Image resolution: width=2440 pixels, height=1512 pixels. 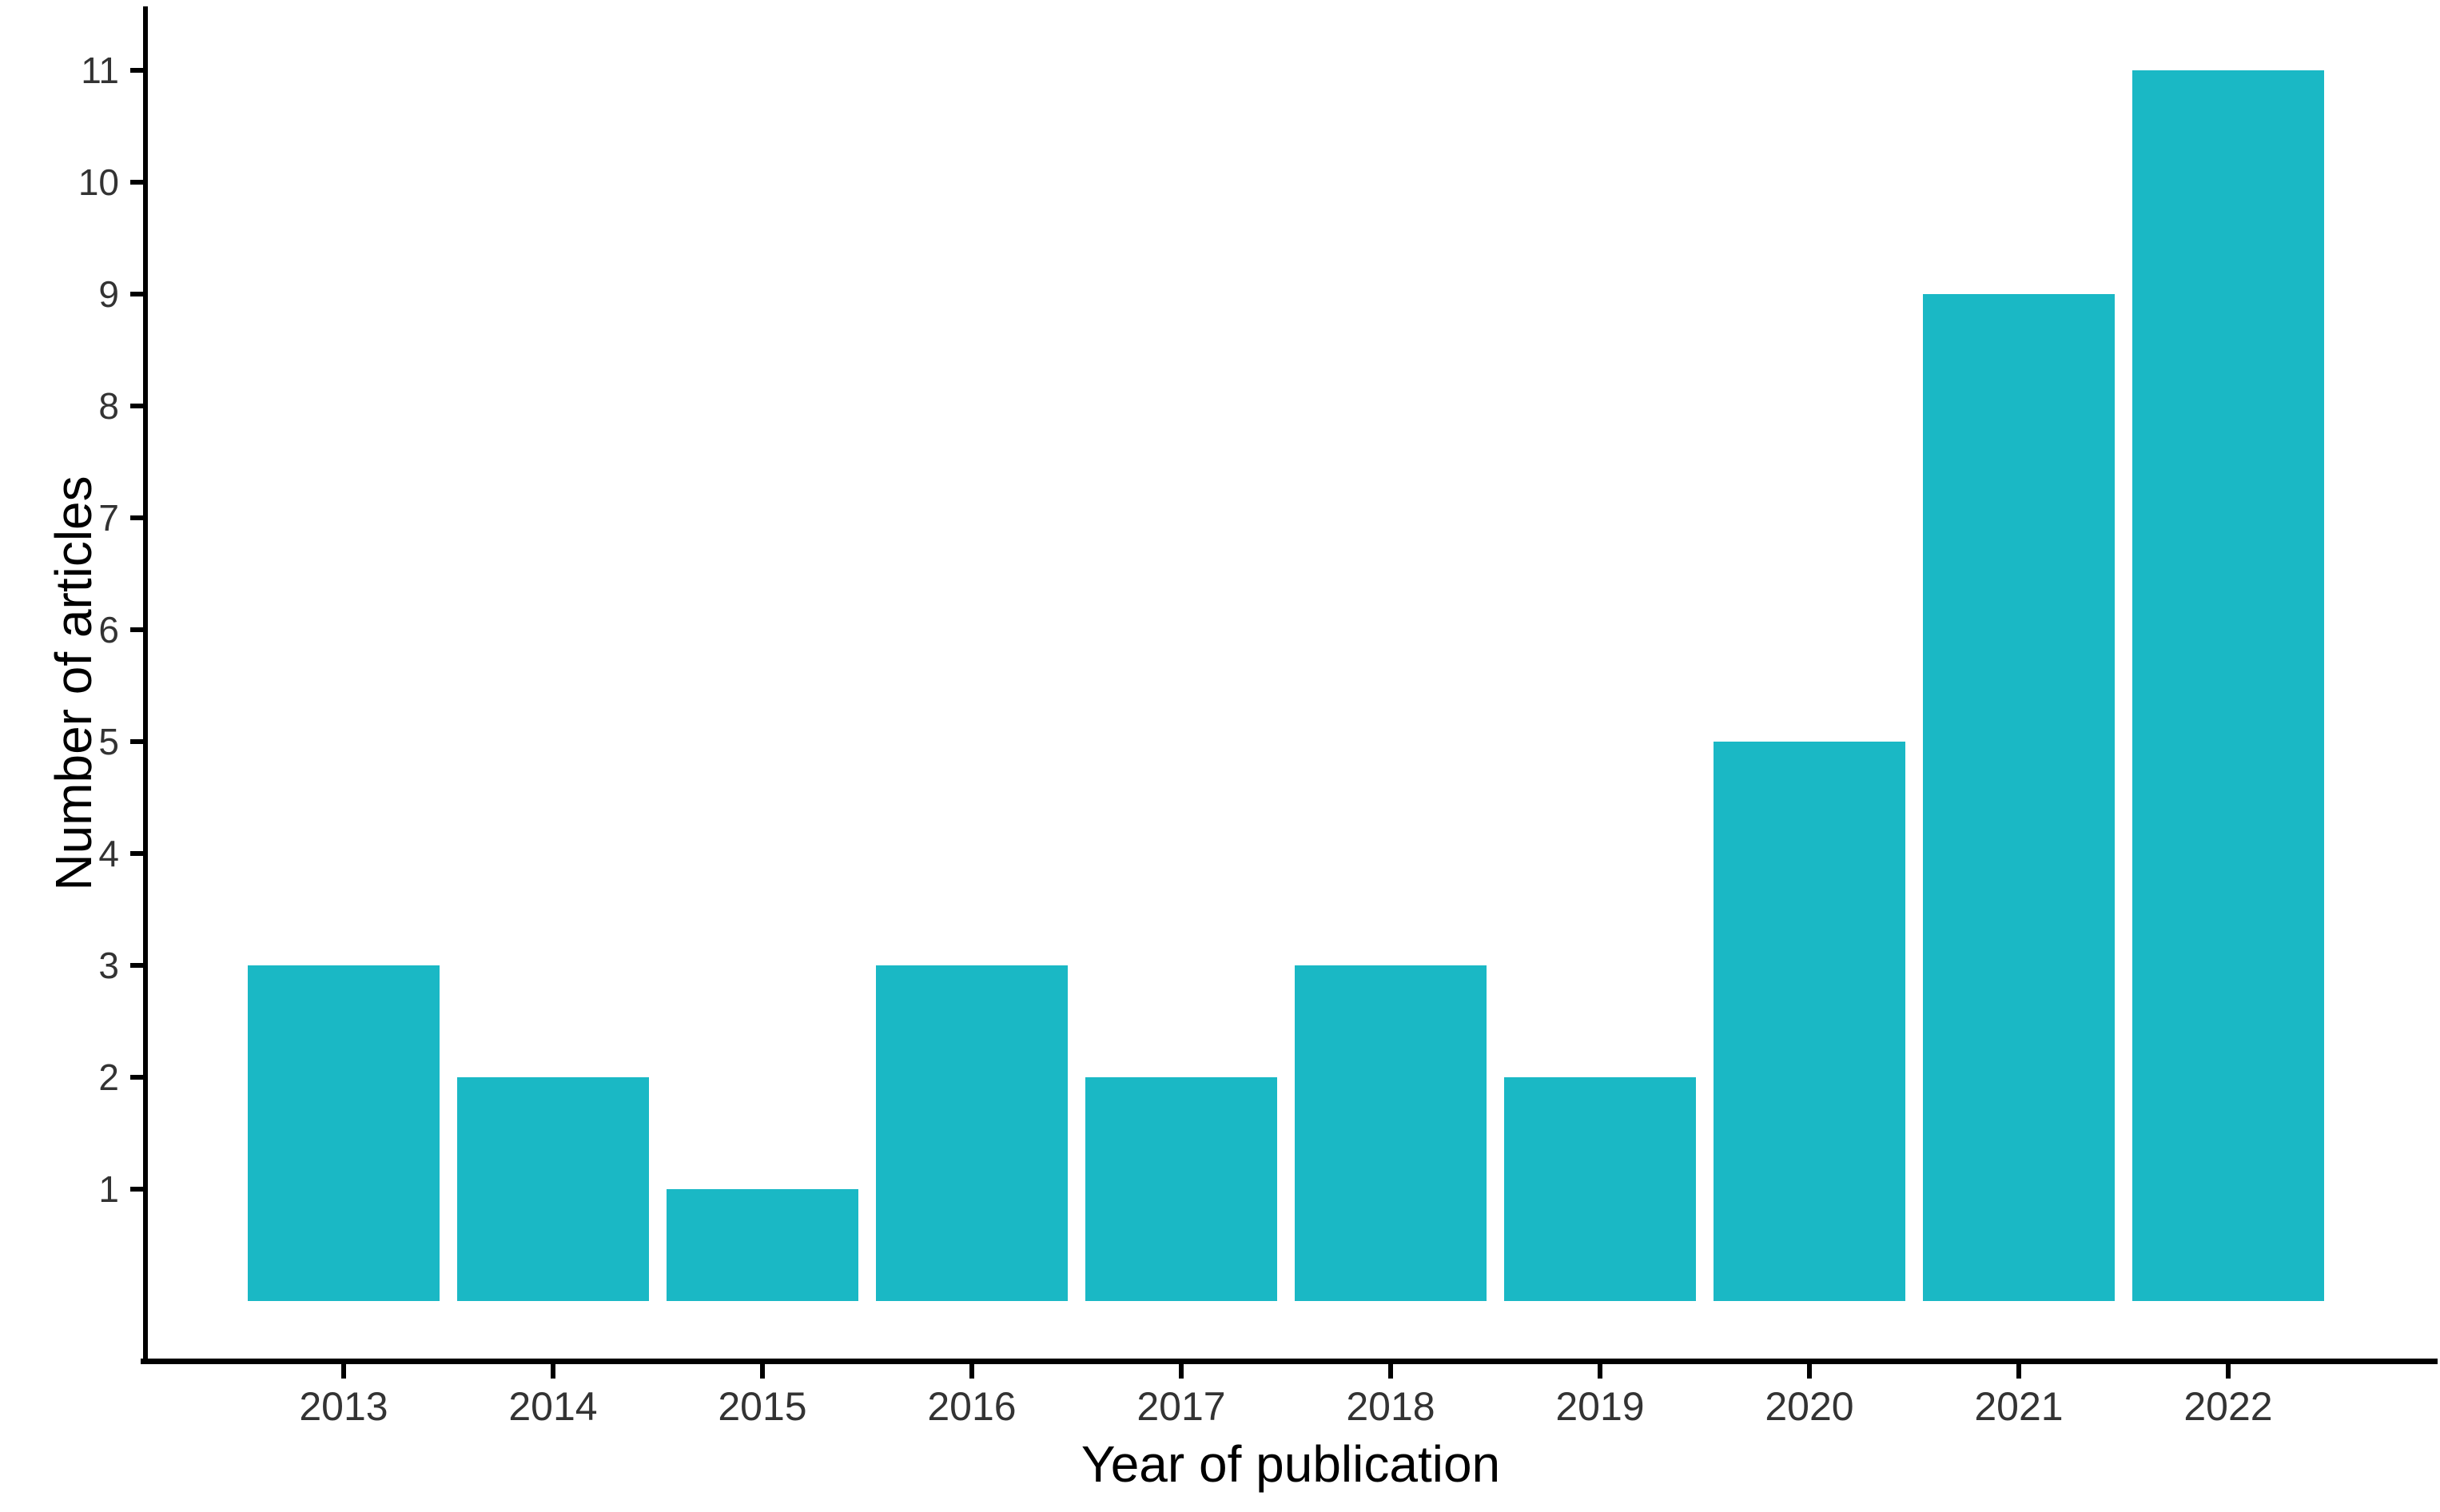 What do you see at coordinates (109, 965) in the screenshot?
I see `y-tick-label-3: 3` at bounding box center [109, 965].